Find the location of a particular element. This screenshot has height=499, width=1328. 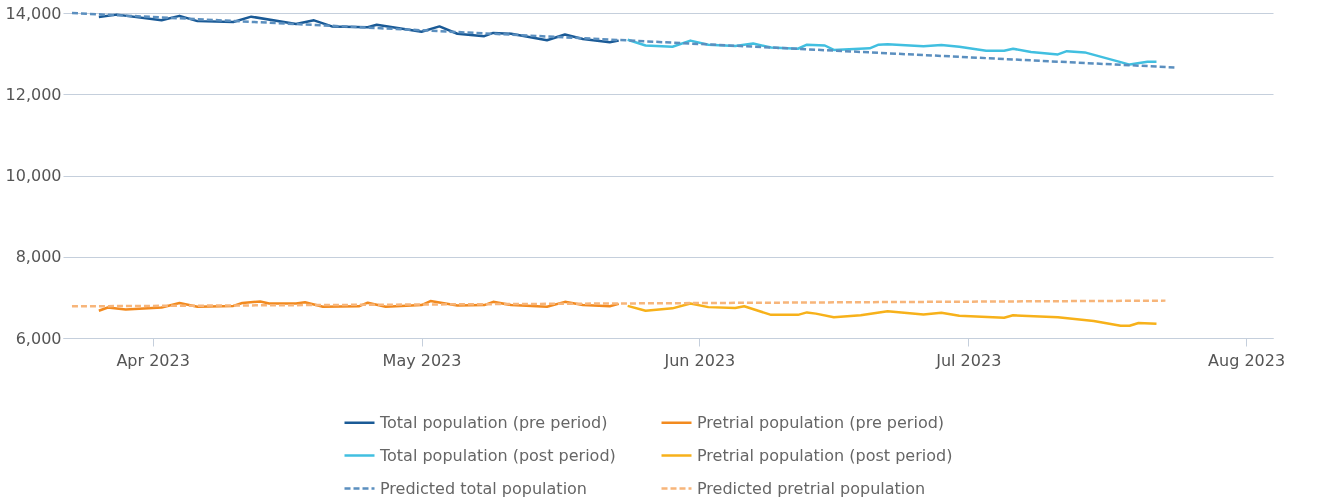

y-tick-label: 10,000 is located at coordinates (33, 175).